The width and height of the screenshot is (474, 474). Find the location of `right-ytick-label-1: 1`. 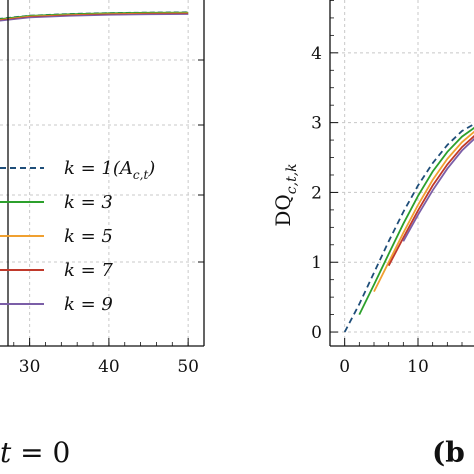

right-ytick-label-1: 1 is located at coordinates (316, 263).